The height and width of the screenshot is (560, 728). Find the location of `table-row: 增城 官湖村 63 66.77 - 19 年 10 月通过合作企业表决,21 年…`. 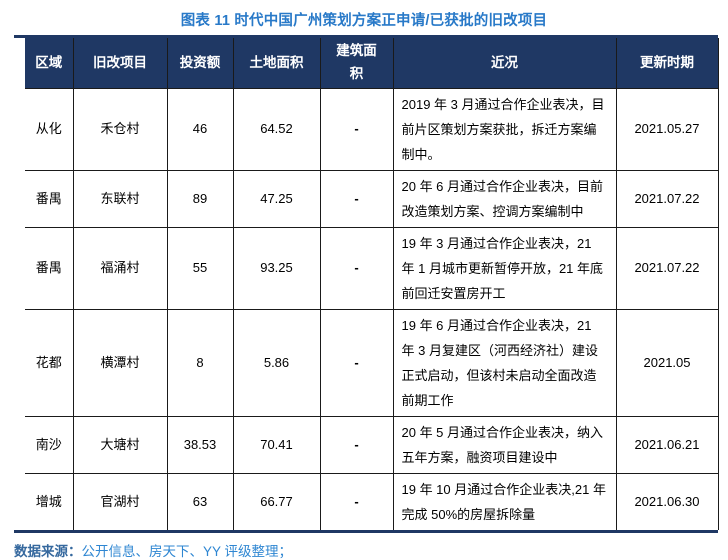

table-row: 增城 官湖村 63 66.77 - 19 年 10 月通过合作企业表决,21 年… is located at coordinates (372, 501).